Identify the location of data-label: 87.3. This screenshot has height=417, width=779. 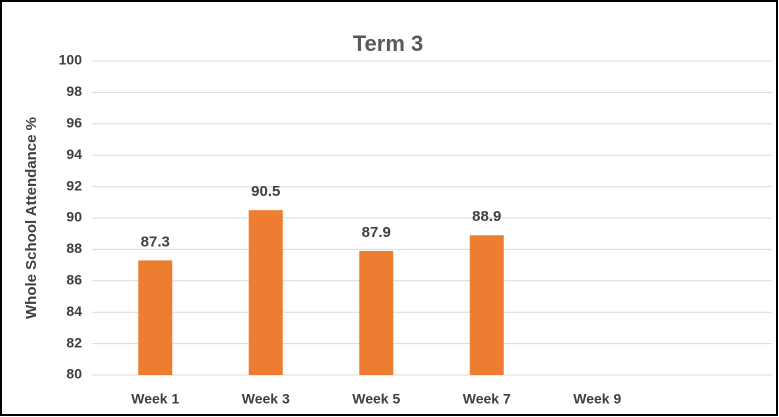
(155, 241).